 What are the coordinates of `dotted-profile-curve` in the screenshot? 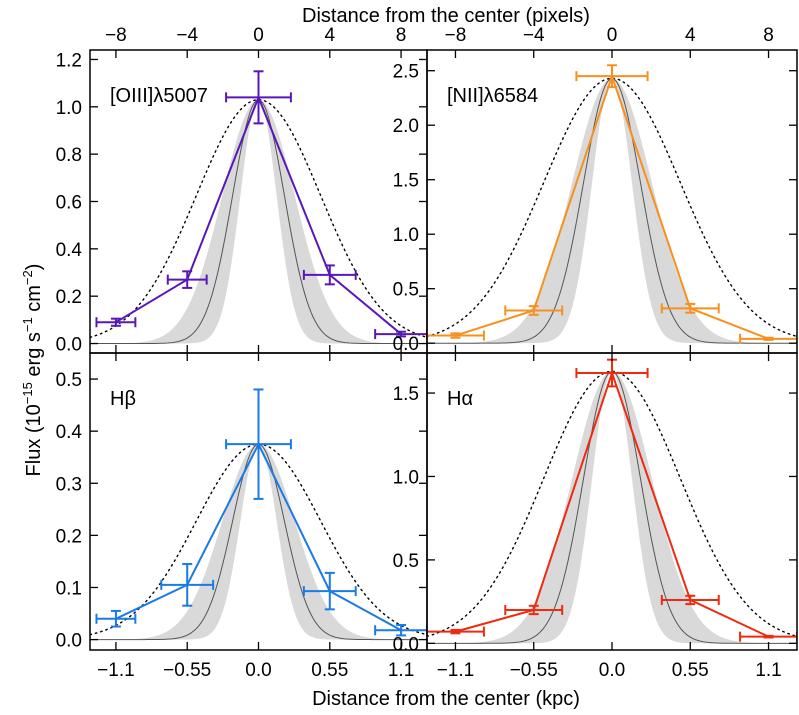 It's located at (258, 218).